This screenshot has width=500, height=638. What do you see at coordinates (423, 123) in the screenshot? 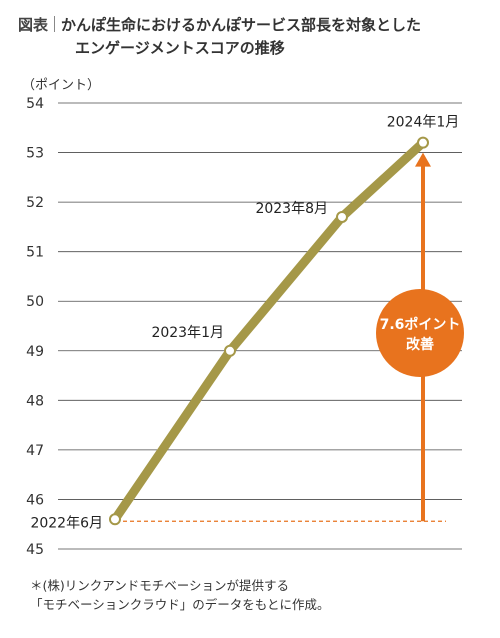
I see `data-point-label: 2024年1月` at bounding box center [423, 123].